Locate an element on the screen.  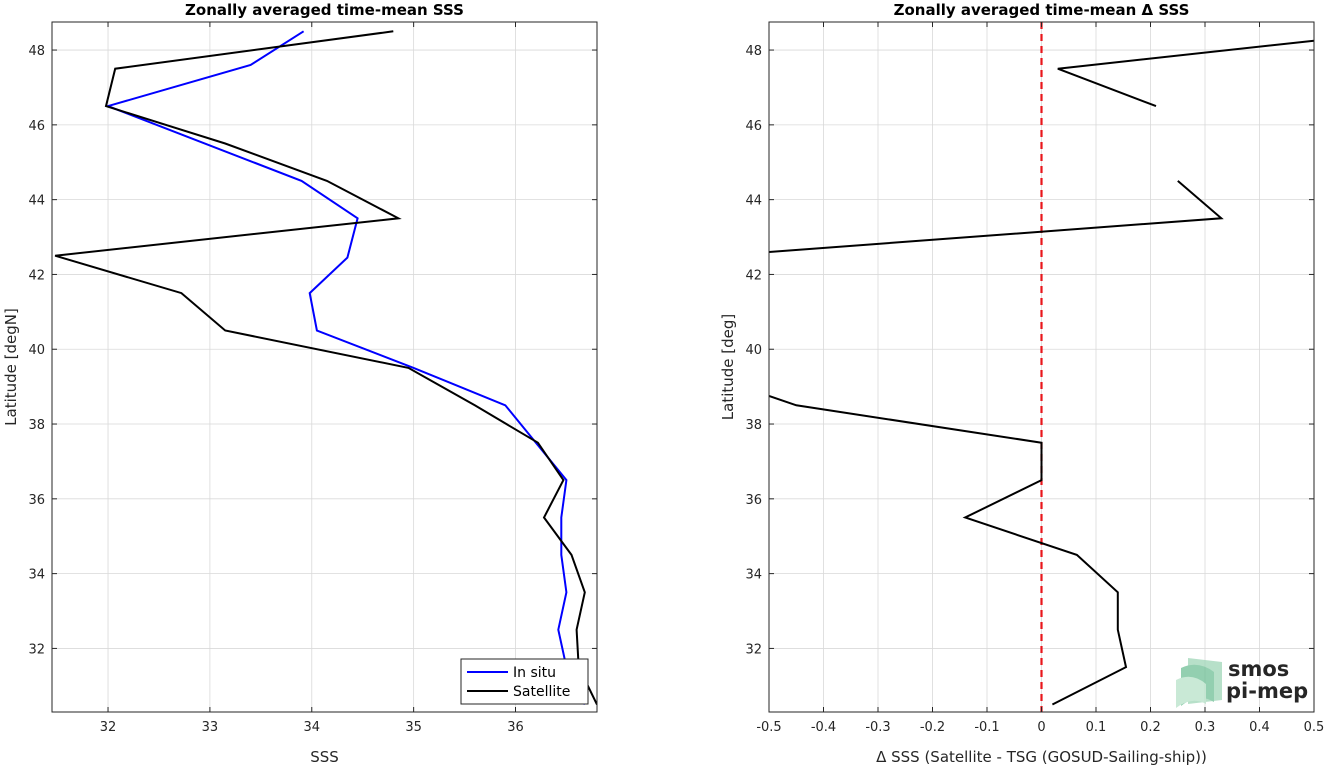
x-tick-label: -0.3 is located at coordinates (877, 727).